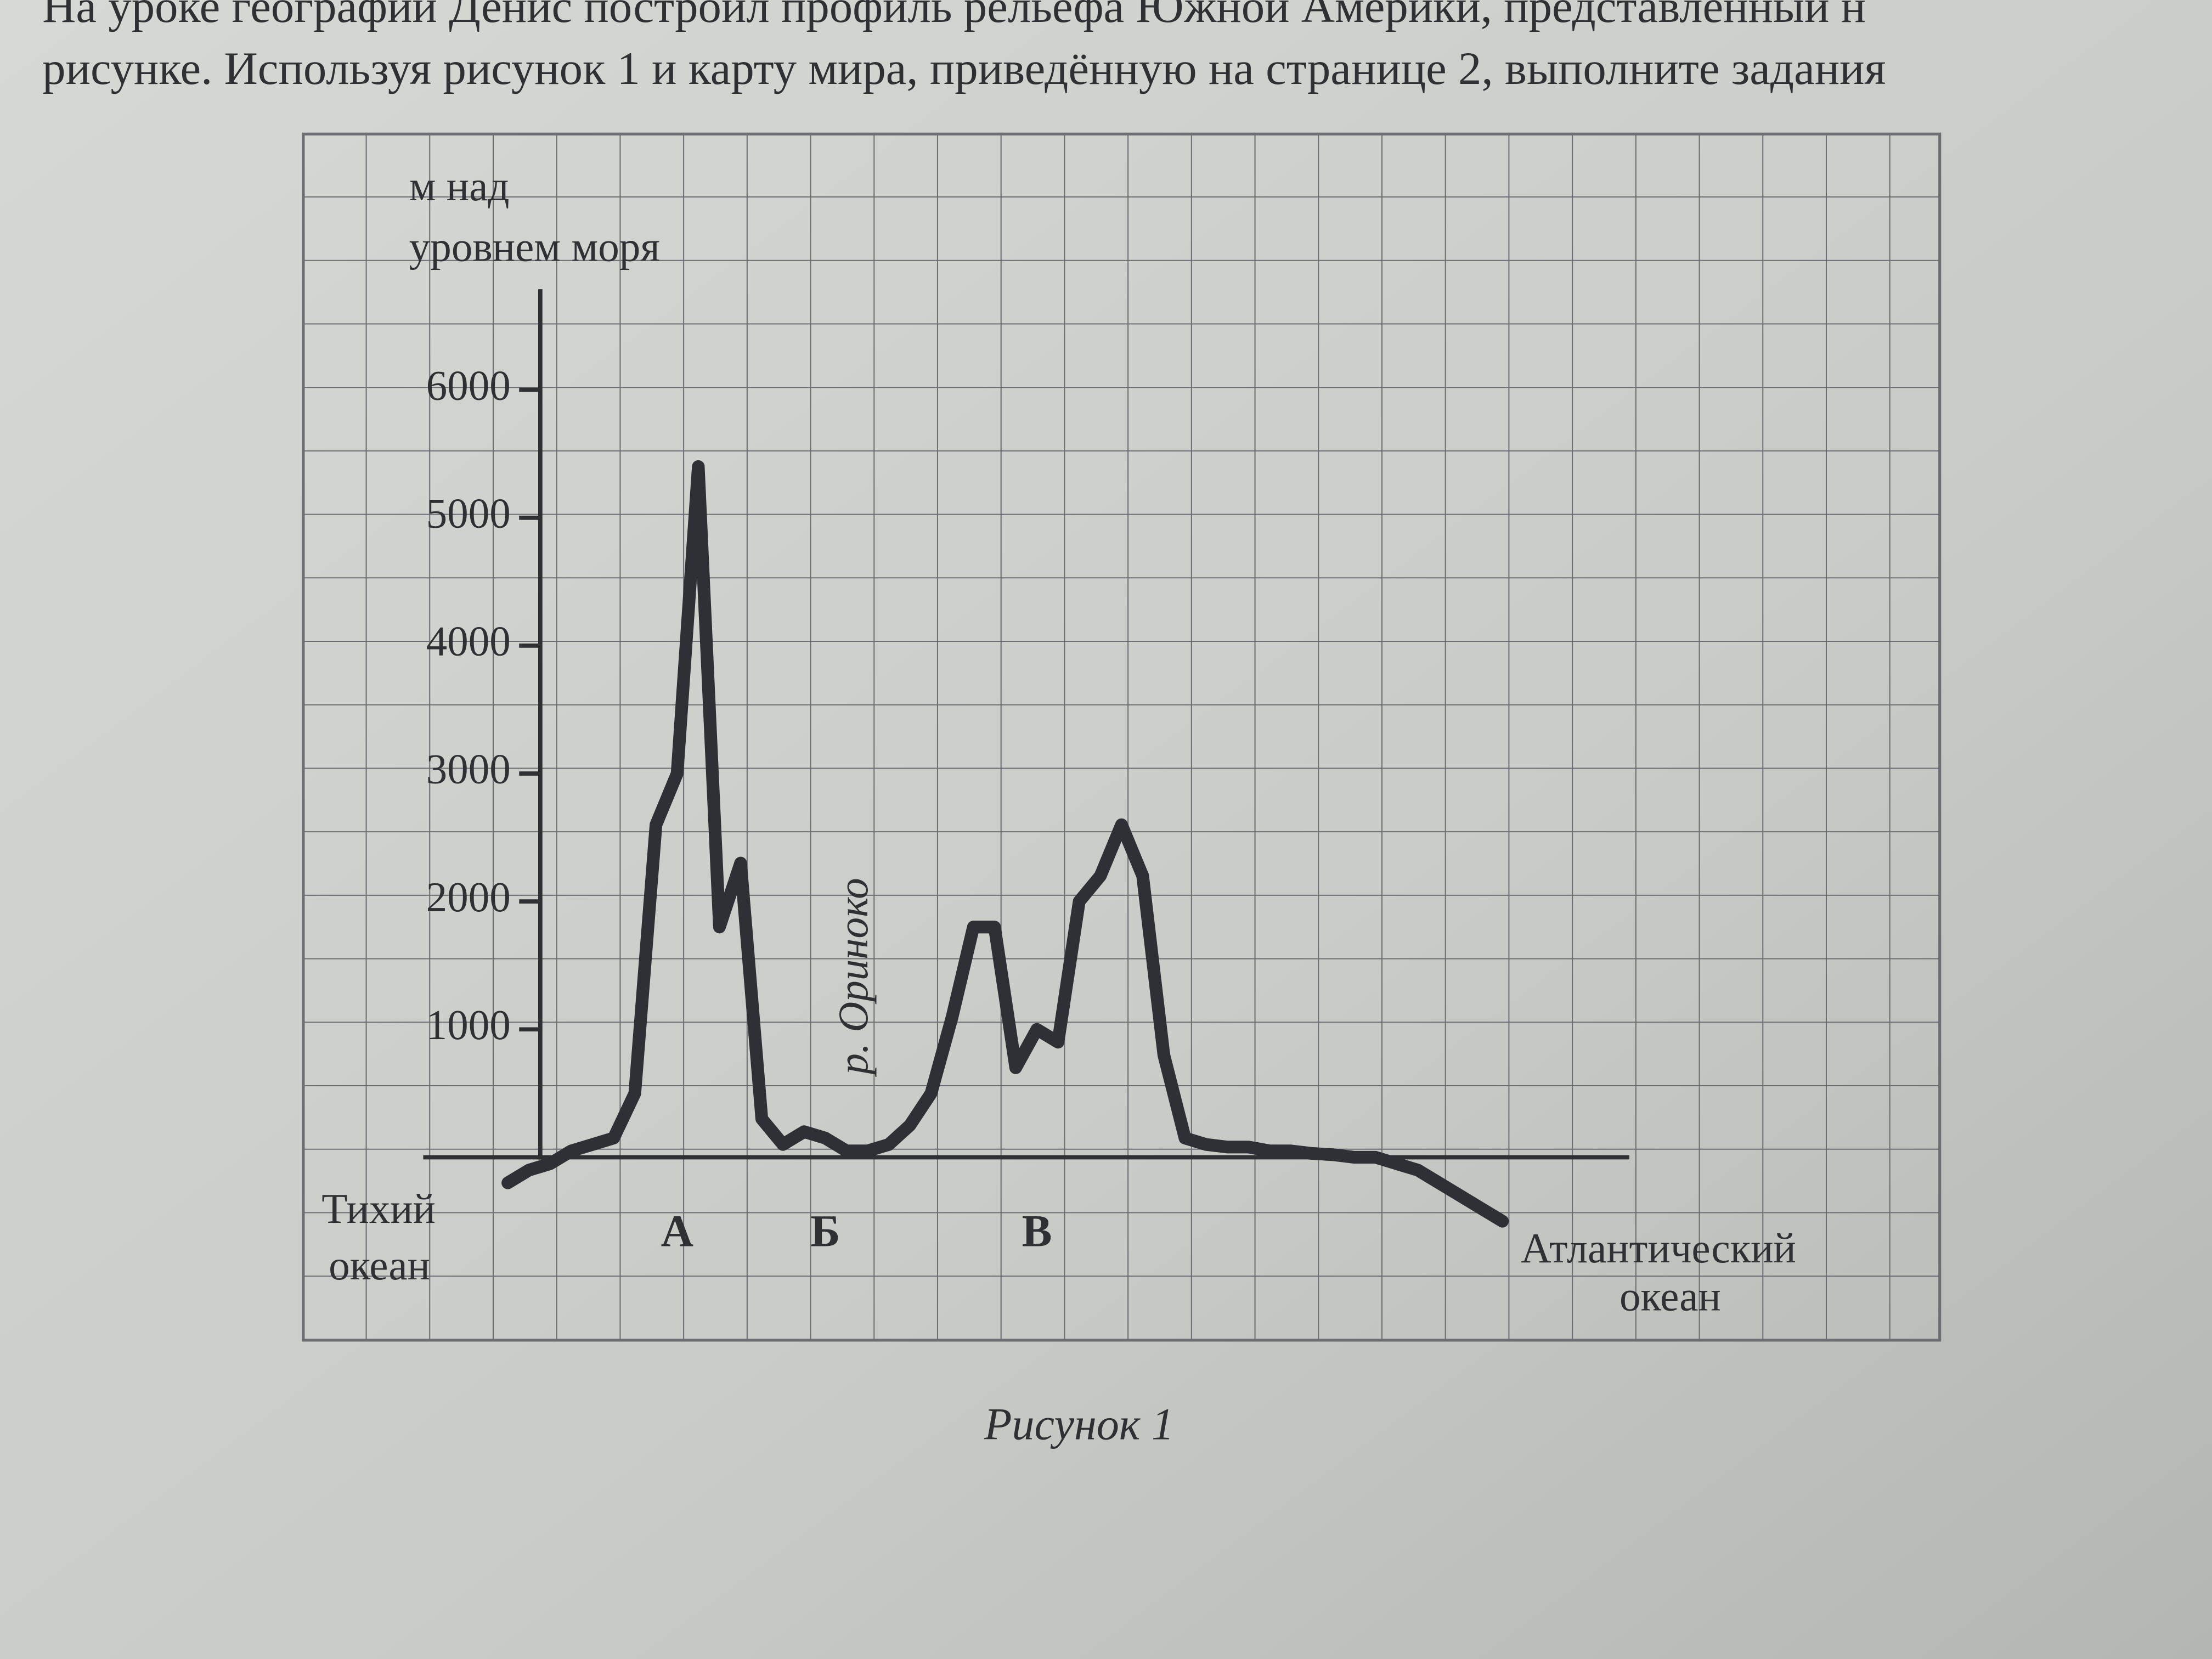  Describe the element at coordinates (1658, 1248) in the screenshot. I see `ocean-label: Атлантический` at that location.